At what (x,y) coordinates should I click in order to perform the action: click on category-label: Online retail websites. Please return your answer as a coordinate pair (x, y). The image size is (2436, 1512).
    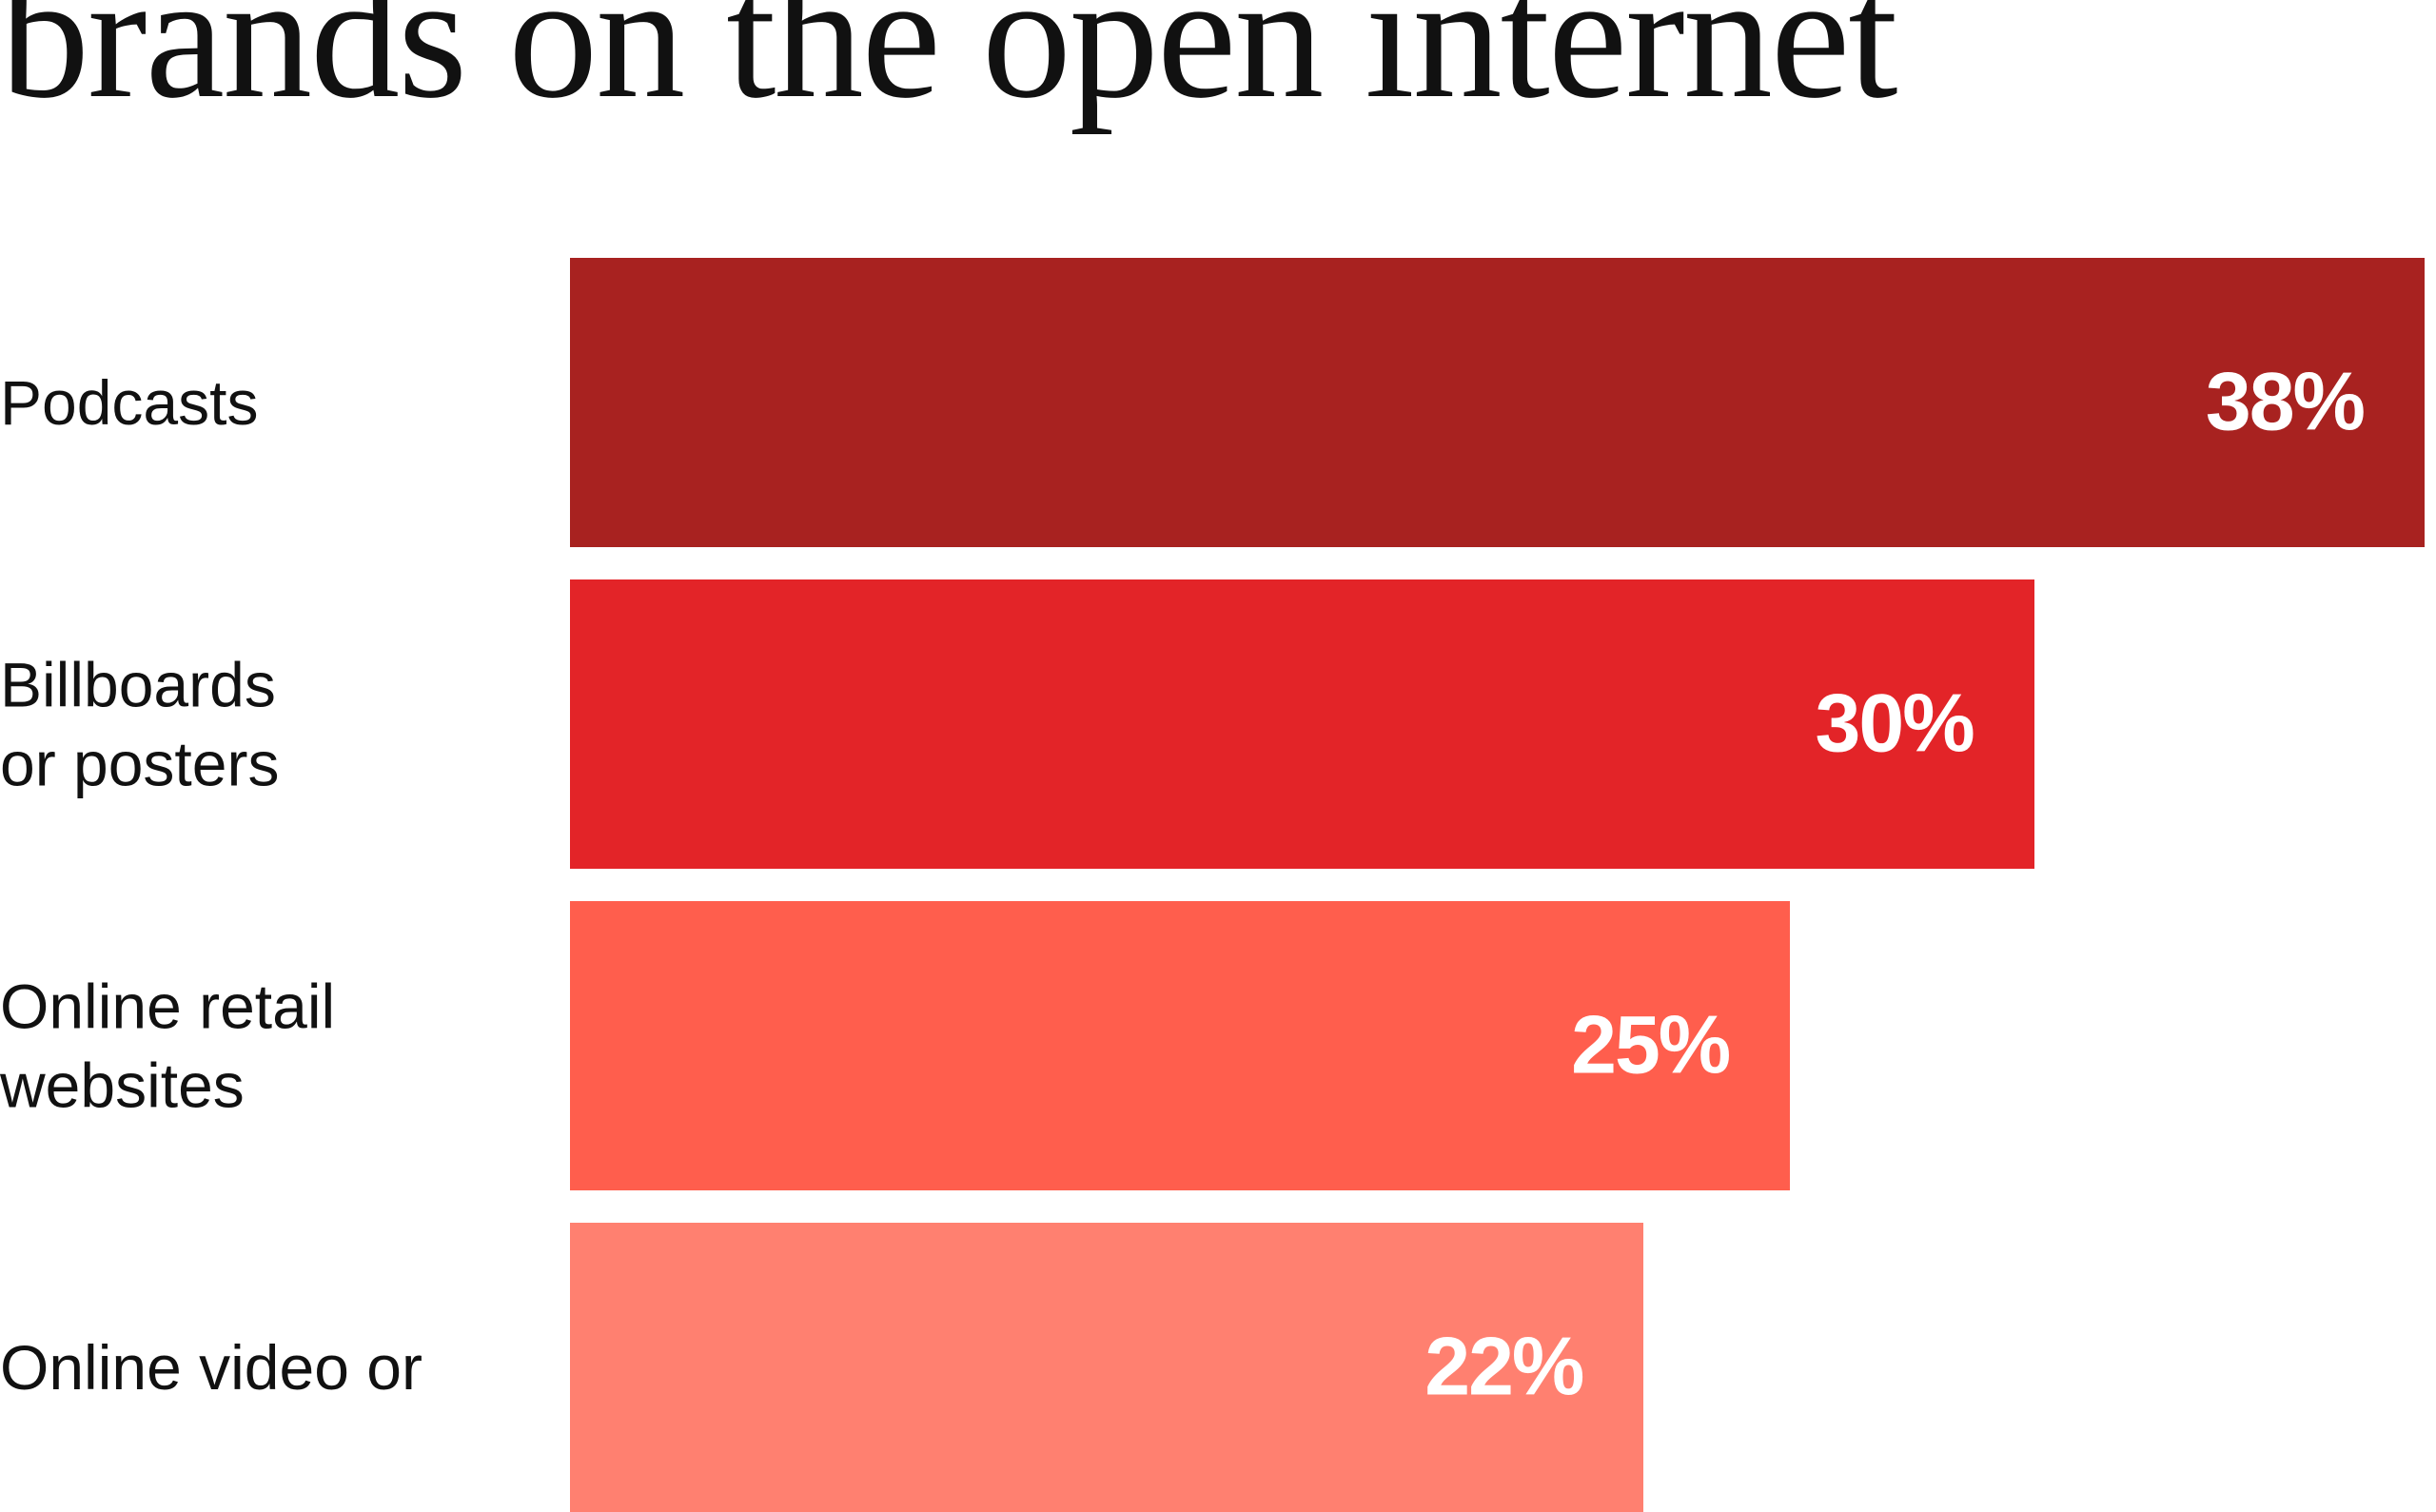
    Looking at the image, I should click on (168, 1046).